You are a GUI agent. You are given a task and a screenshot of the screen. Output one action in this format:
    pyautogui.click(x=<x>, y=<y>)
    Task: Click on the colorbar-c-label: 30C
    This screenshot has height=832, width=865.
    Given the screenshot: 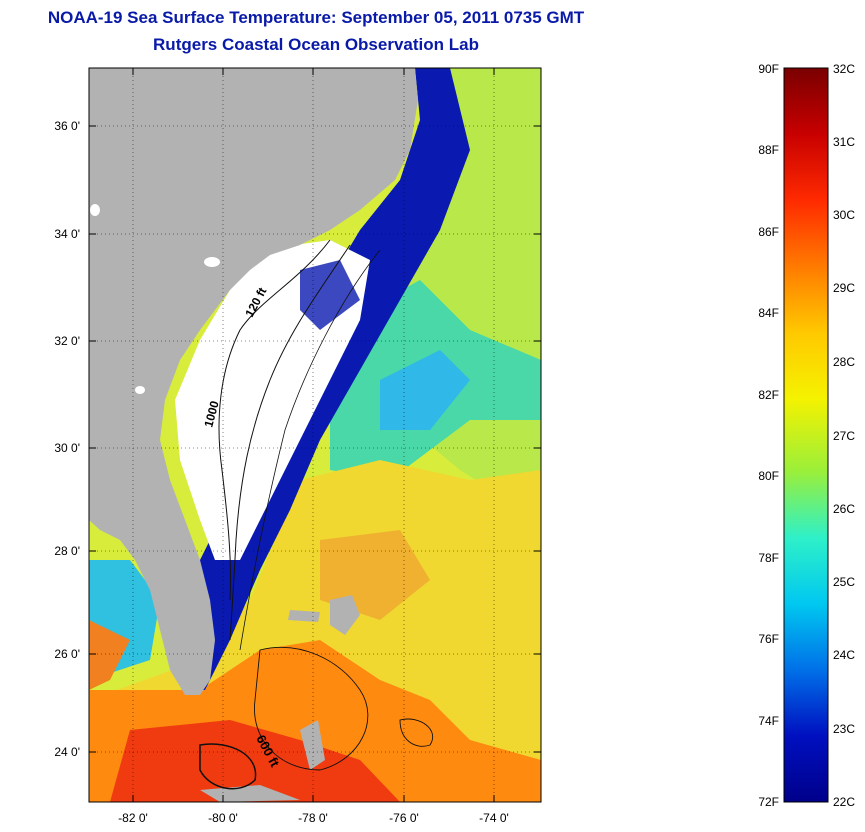 What is the action you would take?
    pyautogui.click(x=844, y=215)
    